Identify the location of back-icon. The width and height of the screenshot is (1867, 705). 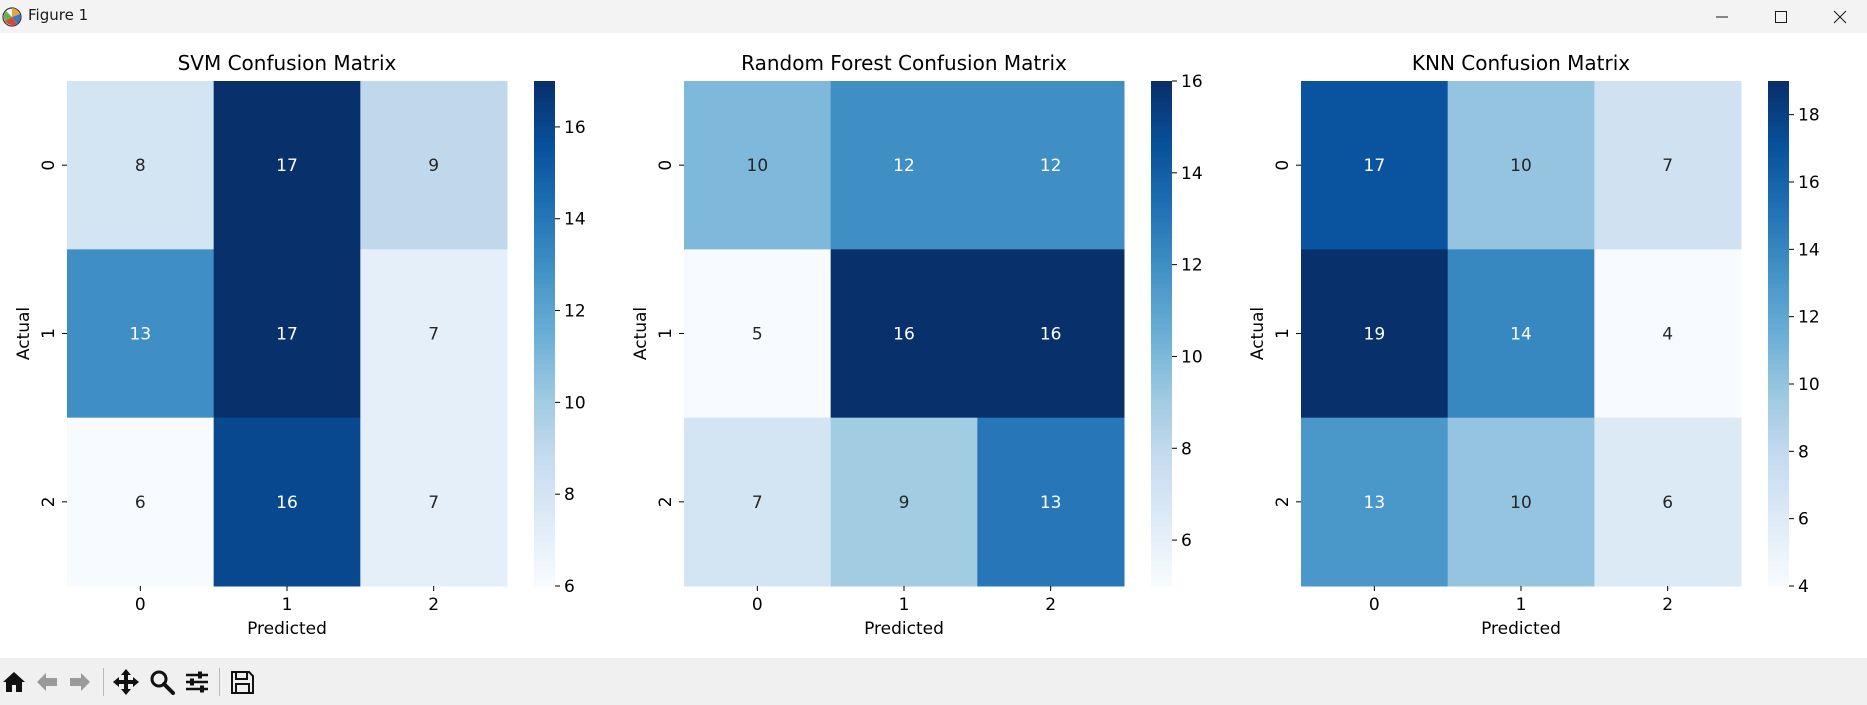
(47, 682).